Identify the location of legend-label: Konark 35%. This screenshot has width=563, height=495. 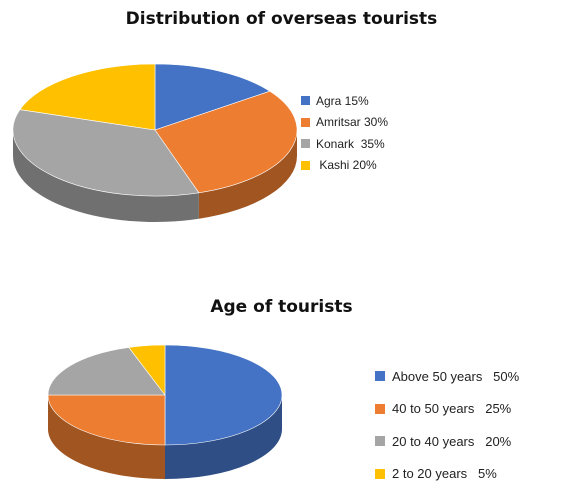
(350, 143).